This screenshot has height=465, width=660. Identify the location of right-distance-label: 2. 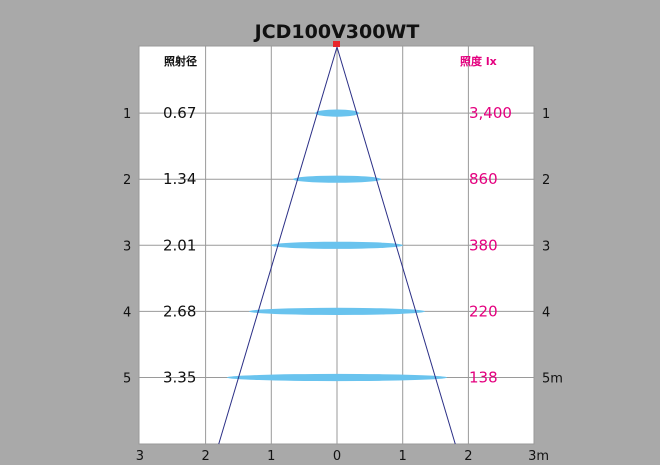
(546, 180).